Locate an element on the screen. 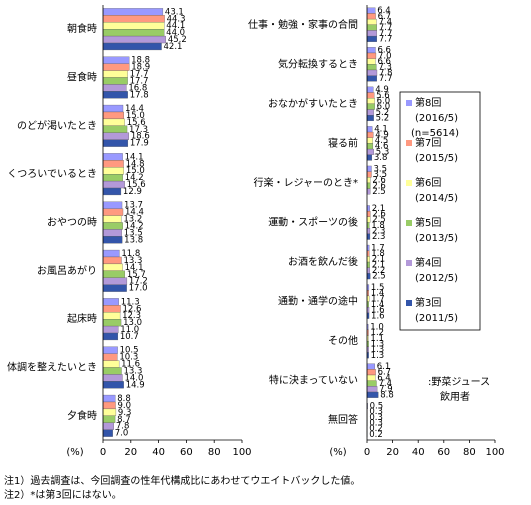 This screenshot has height=505, width=531. value-label: 2.3 is located at coordinates (379, 232).